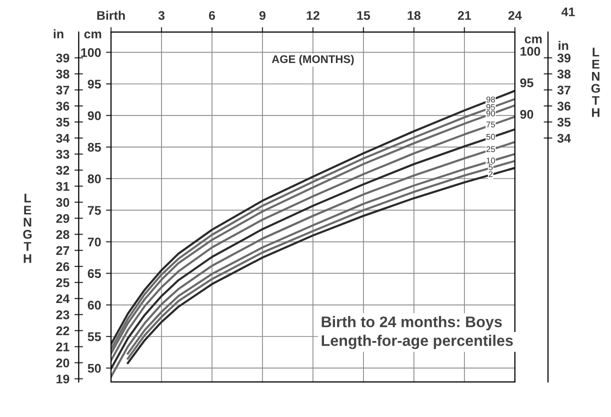 This screenshot has width=611, height=417. What do you see at coordinates (94, 242) in the screenshot?
I see `y-tick-label: 70` at bounding box center [94, 242].